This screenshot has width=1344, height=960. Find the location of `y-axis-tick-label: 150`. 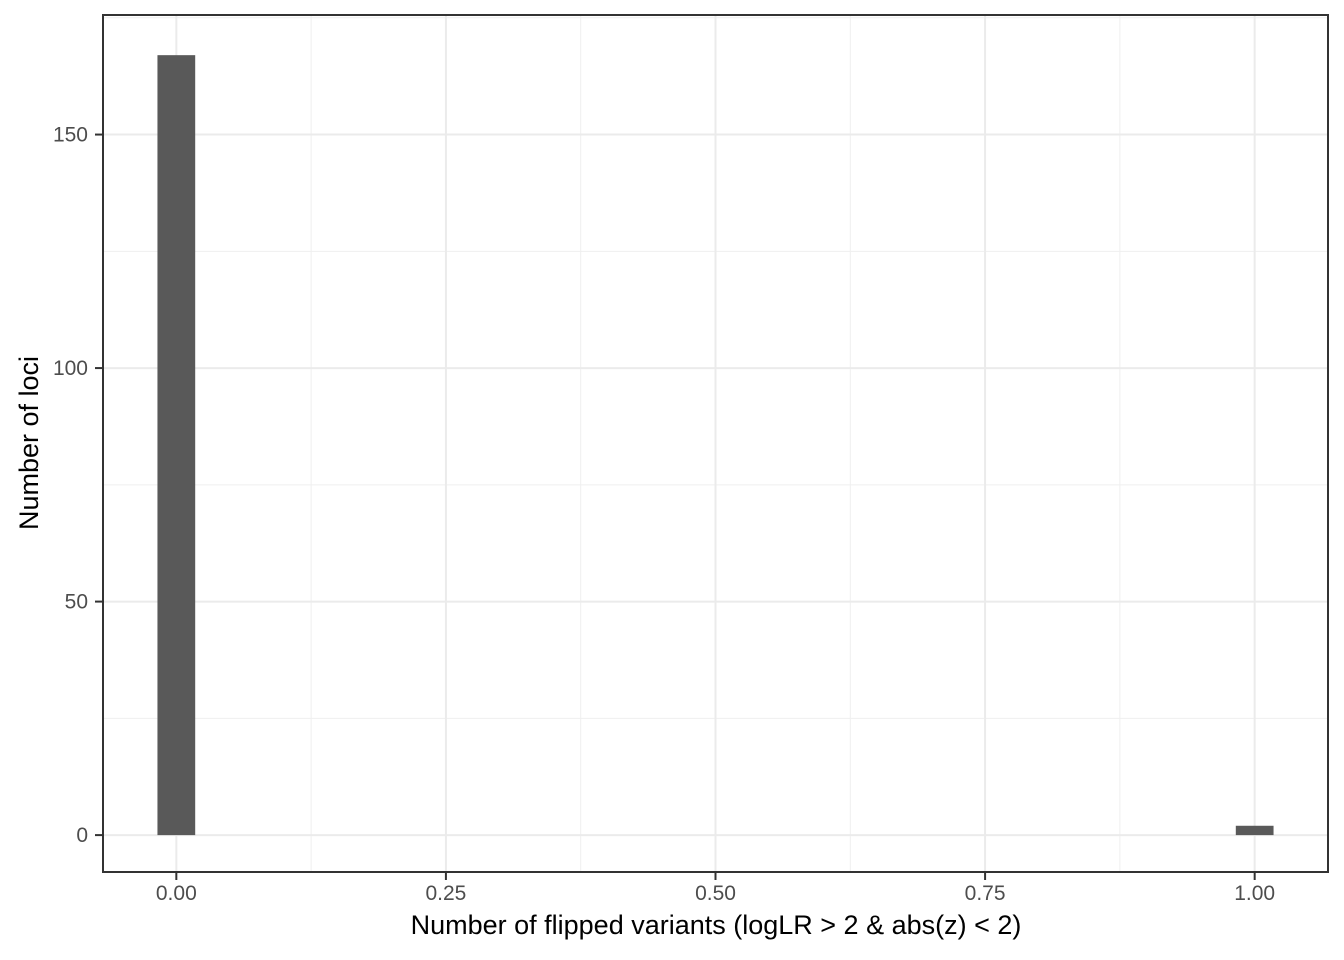

y-axis-tick-label: 150 is located at coordinates (70, 135).